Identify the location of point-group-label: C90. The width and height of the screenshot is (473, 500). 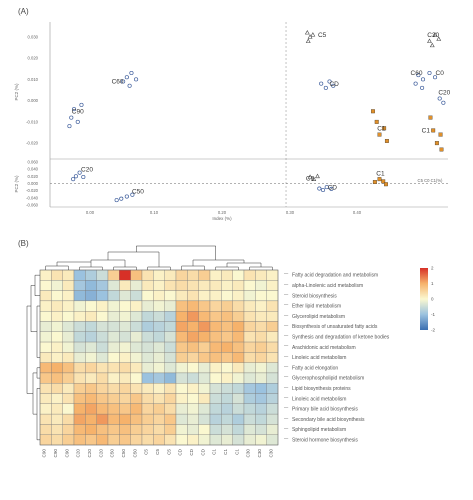
(78, 111).